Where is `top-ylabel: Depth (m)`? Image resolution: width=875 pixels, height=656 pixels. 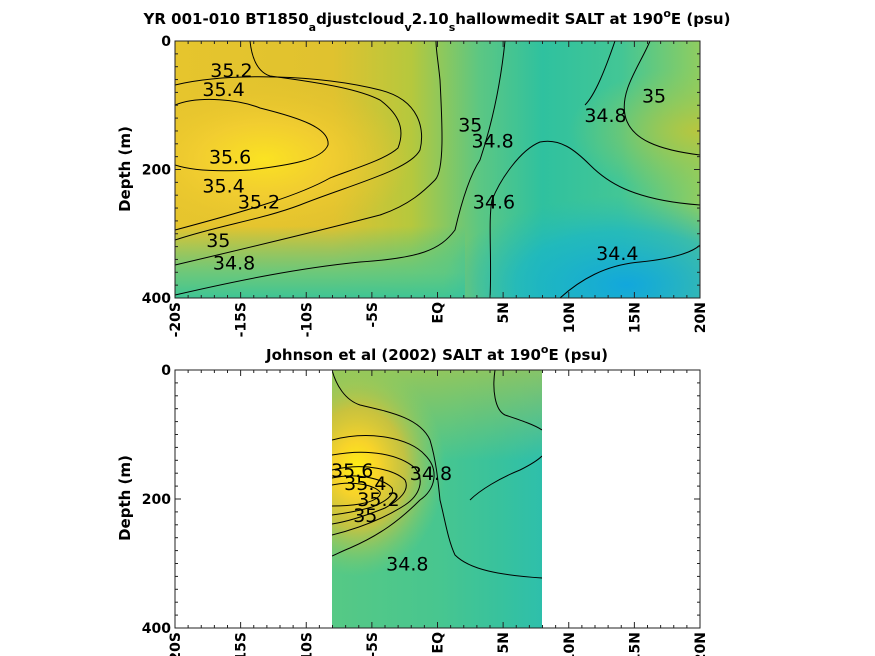
top-ylabel: Depth (m) is located at coordinates (125, 169).